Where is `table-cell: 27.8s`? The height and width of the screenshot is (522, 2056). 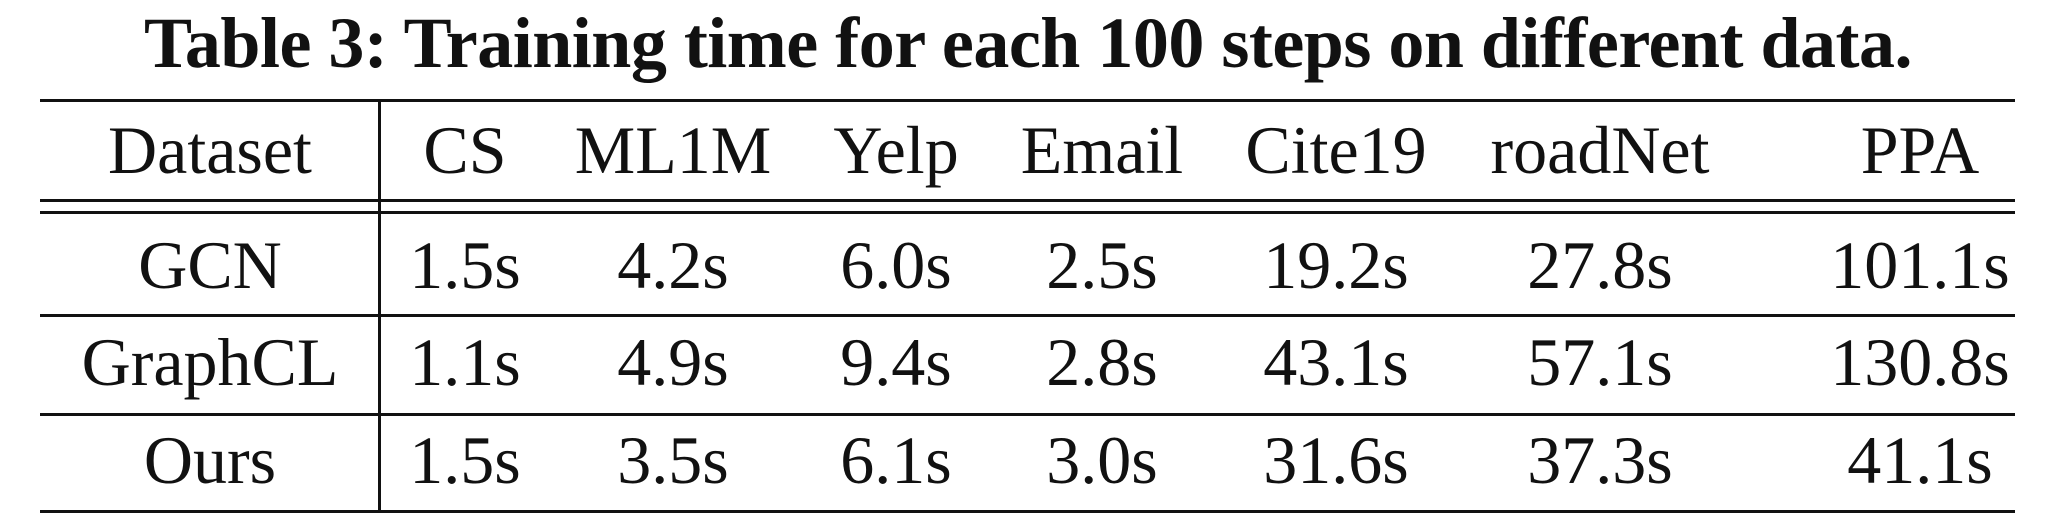 table-cell: 27.8s is located at coordinates (1600, 265).